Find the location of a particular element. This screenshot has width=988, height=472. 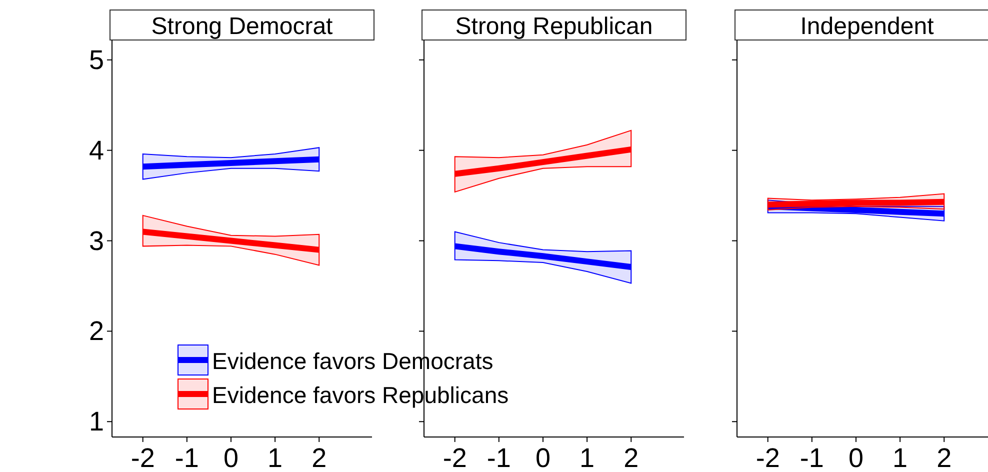

chart-title: Strong Republican is located at coordinates (554, 26).